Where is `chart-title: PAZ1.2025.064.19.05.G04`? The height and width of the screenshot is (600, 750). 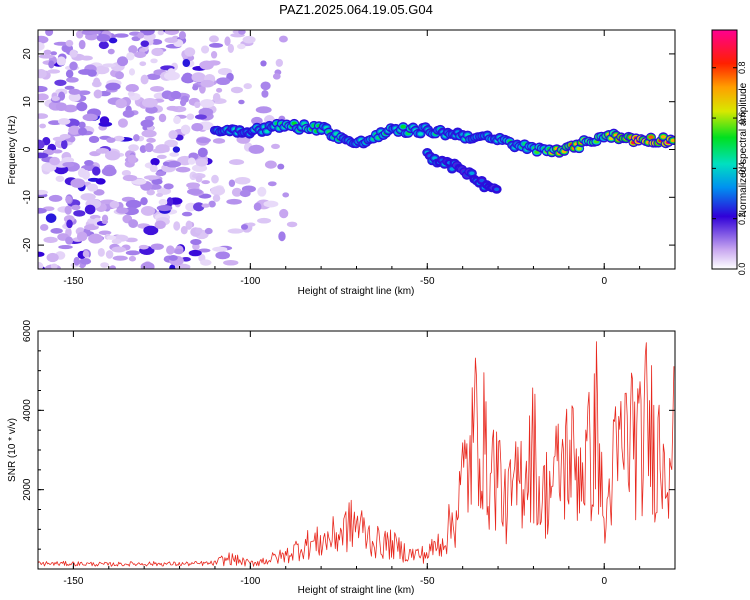 chart-title: PAZ1.2025.064.19.05.G04 is located at coordinates (356, 9).